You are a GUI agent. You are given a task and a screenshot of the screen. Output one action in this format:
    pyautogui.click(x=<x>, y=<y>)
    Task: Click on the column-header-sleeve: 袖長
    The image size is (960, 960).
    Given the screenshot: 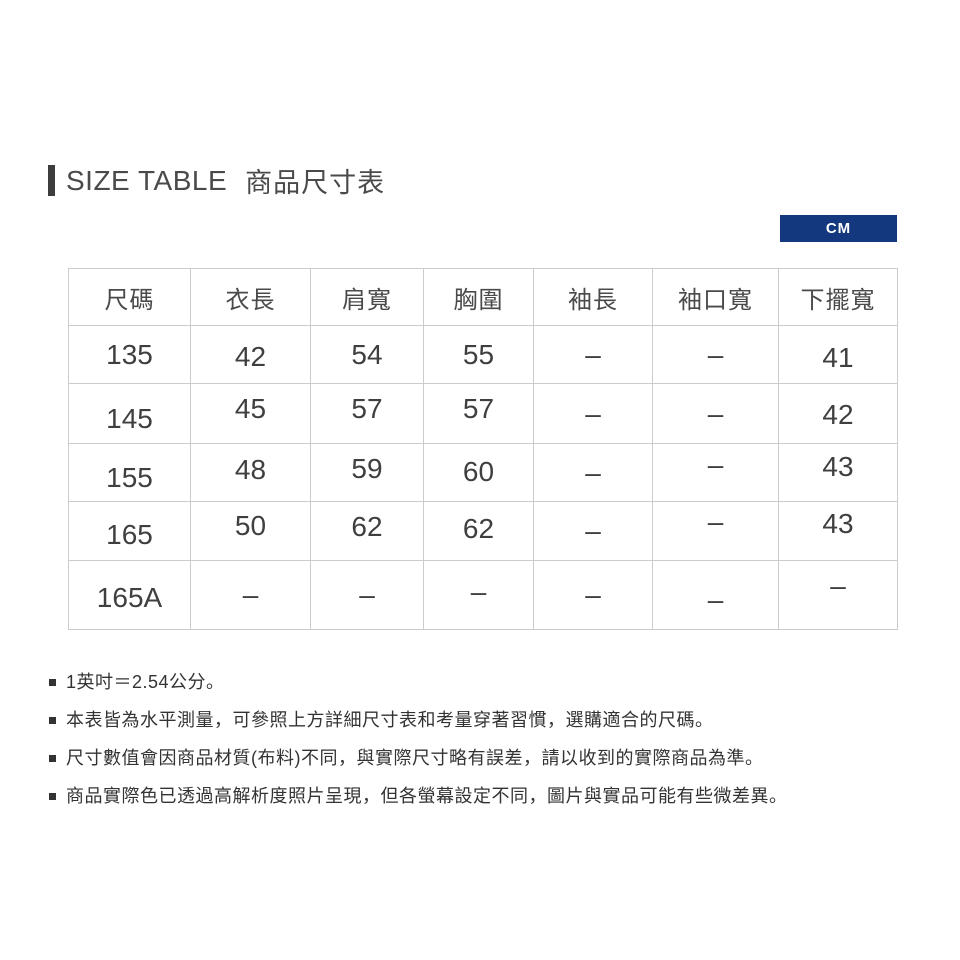 What is the action you would take?
    pyautogui.click(x=593, y=297)
    